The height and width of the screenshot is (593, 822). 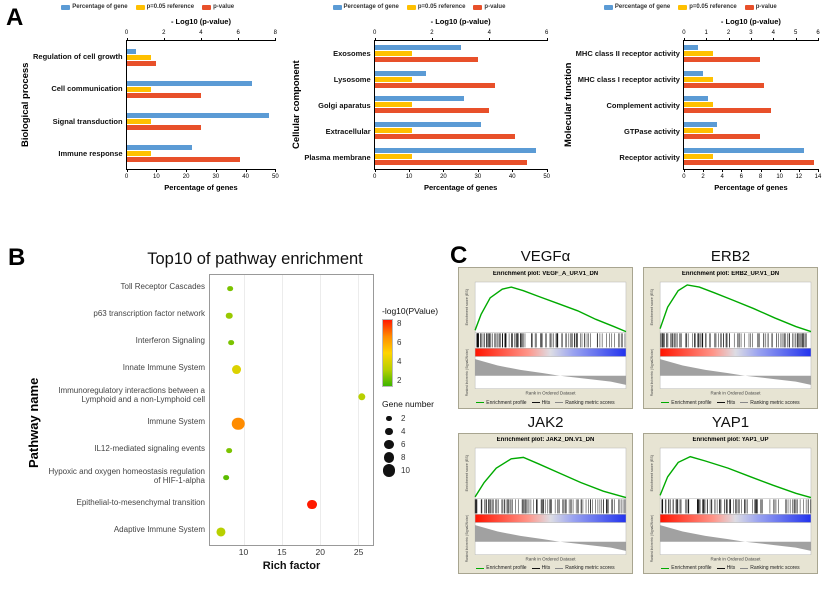 What do you see at coordinates (320, 552) in the screenshot?
I see `bubble-x-tick-label: 20` at bounding box center [320, 552].